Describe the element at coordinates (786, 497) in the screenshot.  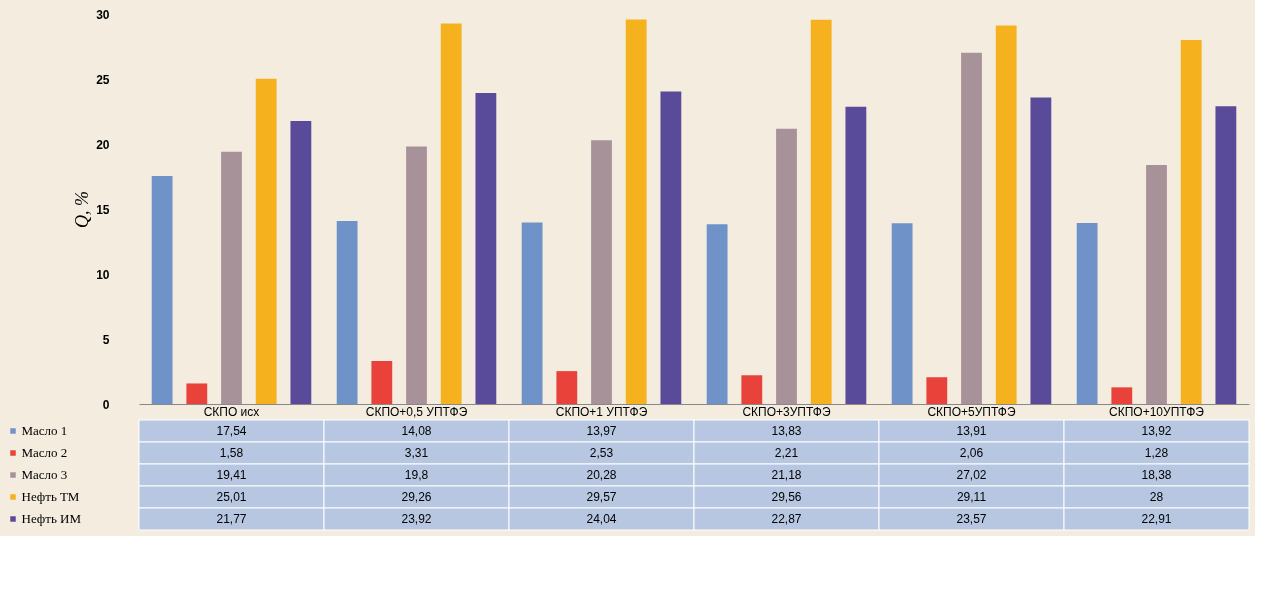
I see `data-label: 29,56` at that location.